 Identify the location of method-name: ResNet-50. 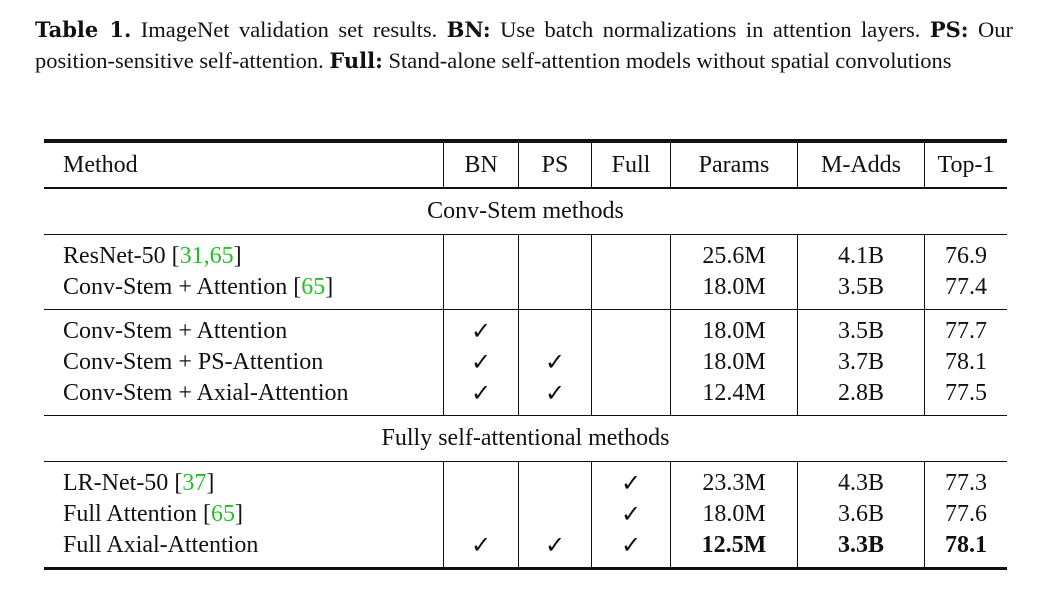
(117, 256).